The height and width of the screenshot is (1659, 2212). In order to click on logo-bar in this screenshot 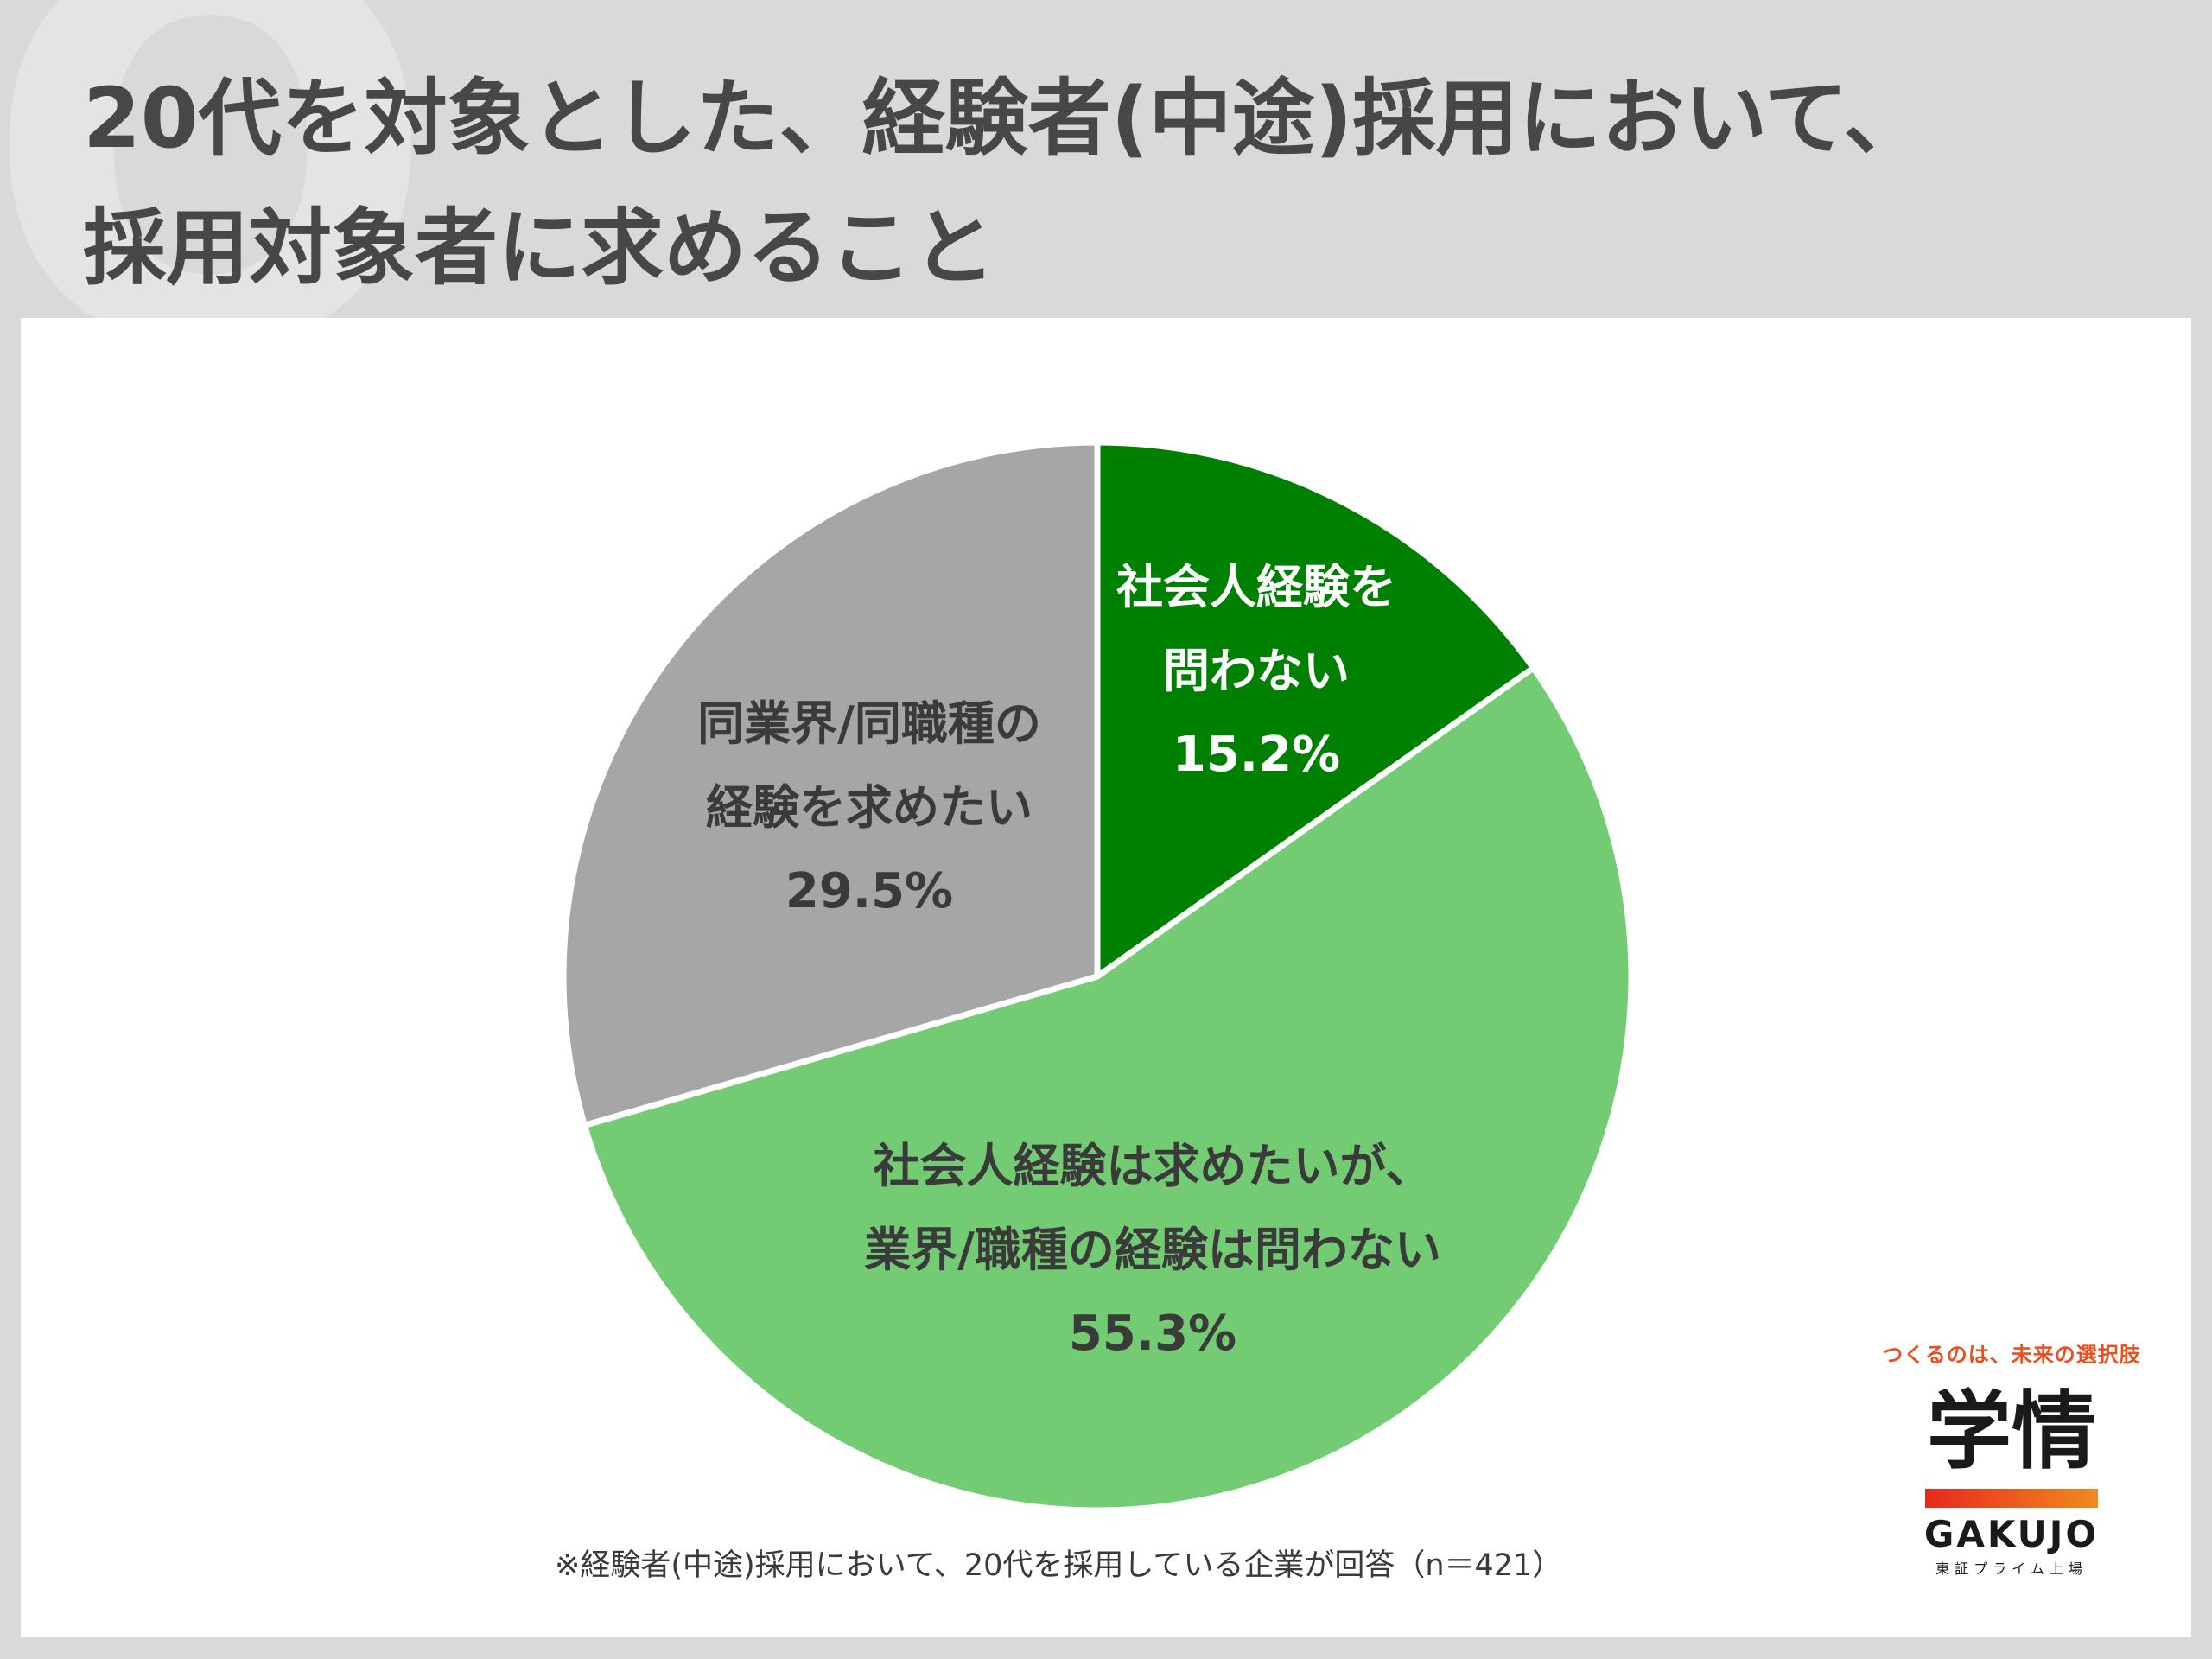, I will do `click(2011, 1498)`.